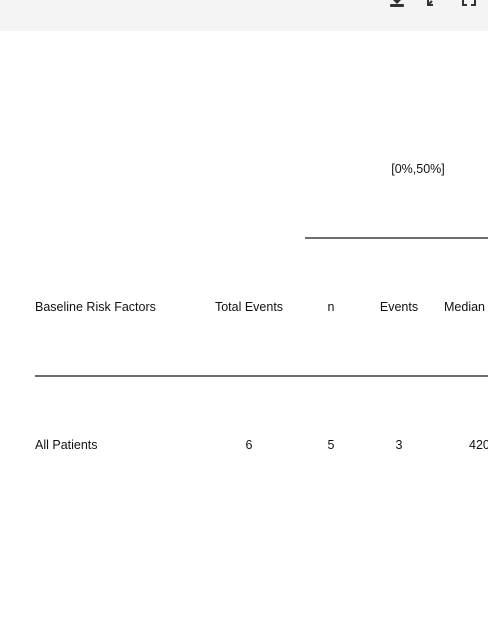  I want to click on toolbar, so click(244, 15).